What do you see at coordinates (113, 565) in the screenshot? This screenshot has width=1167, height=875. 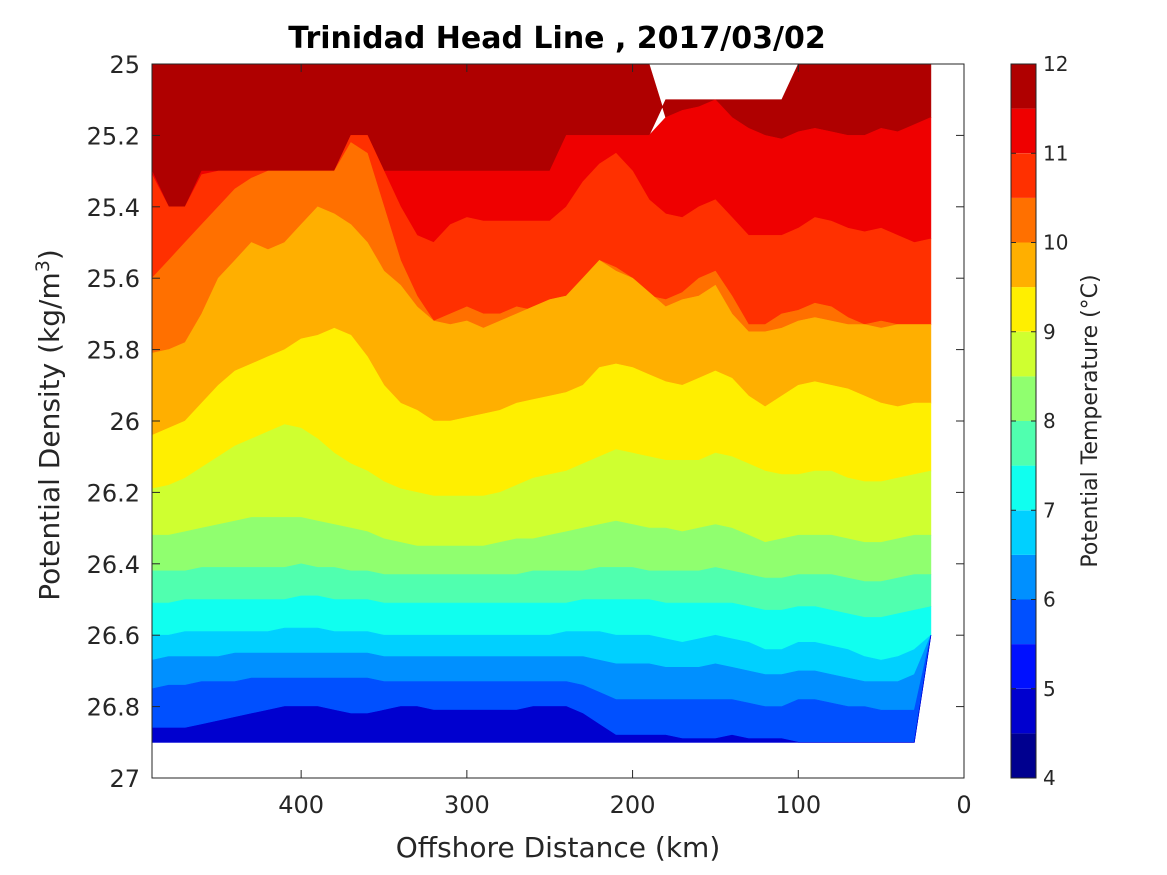 I see `y-tick-label: 26.4` at bounding box center [113, 565].